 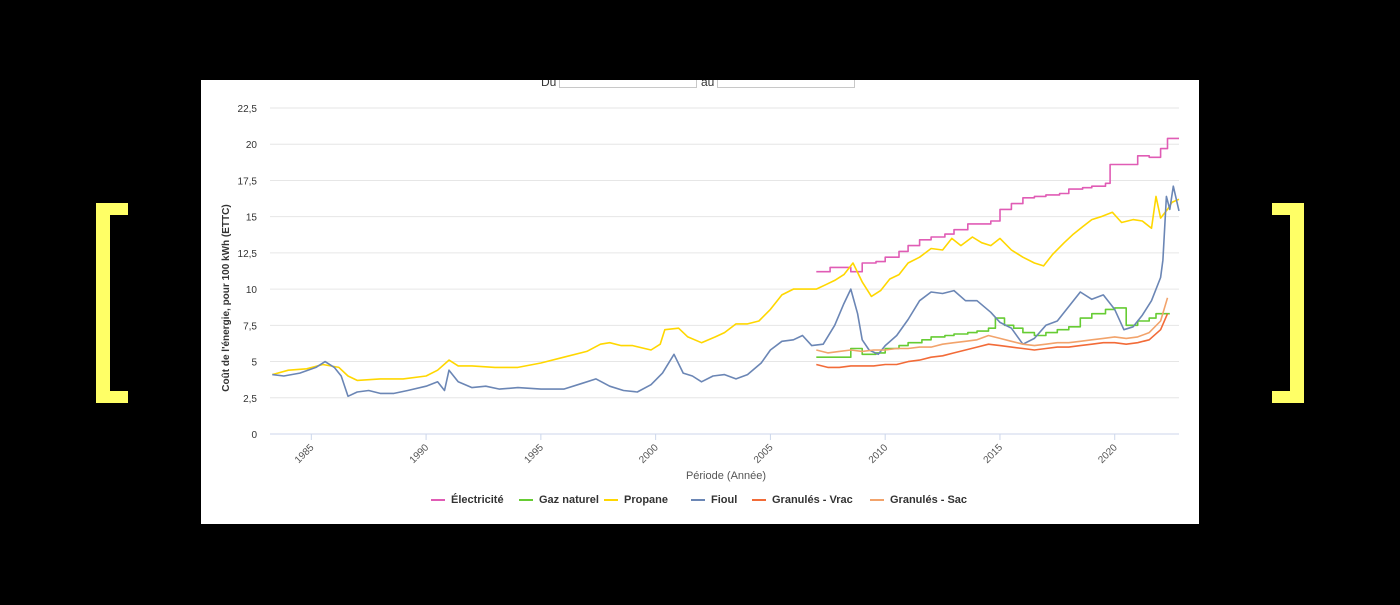 What do you see at coordinates (248, 272) in the screenshot?
I see `y-axis: 0 2,5 5 7,5 10 12,5 15 17,5 20 22,5` at bounding box center [248, 272].